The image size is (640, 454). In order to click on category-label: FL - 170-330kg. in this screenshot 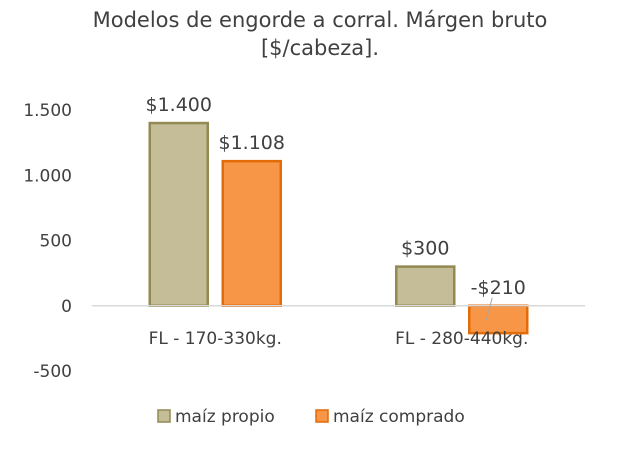, I will do `click(215, 339)`.